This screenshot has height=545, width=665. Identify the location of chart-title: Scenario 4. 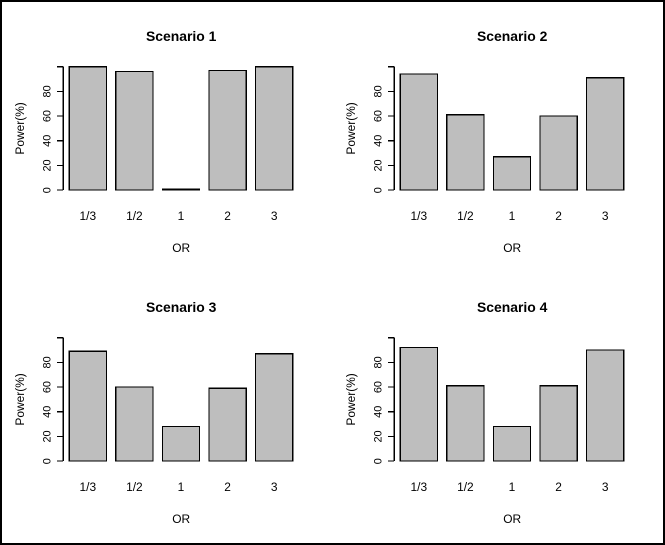
(511, 307).